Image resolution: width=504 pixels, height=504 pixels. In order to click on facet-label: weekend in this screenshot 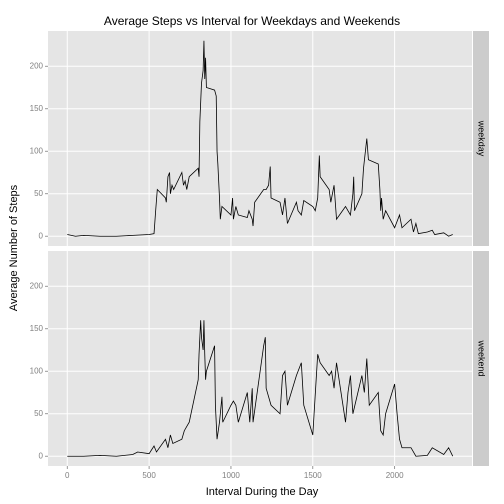, I will do `click(482, 357)`.